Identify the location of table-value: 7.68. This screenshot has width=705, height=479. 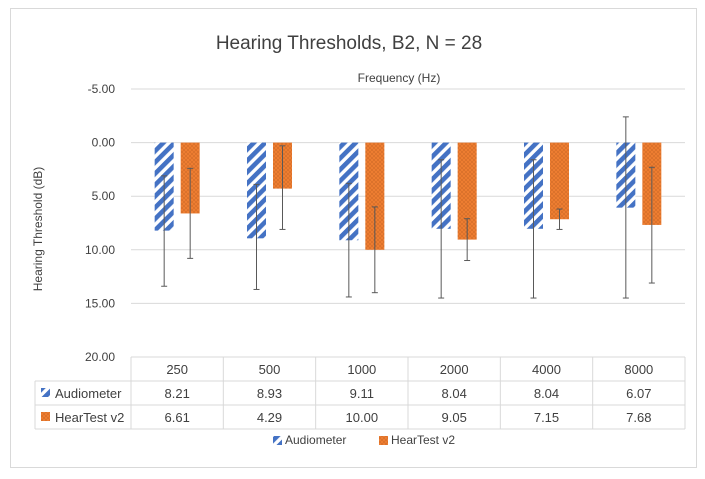
(638, 417).